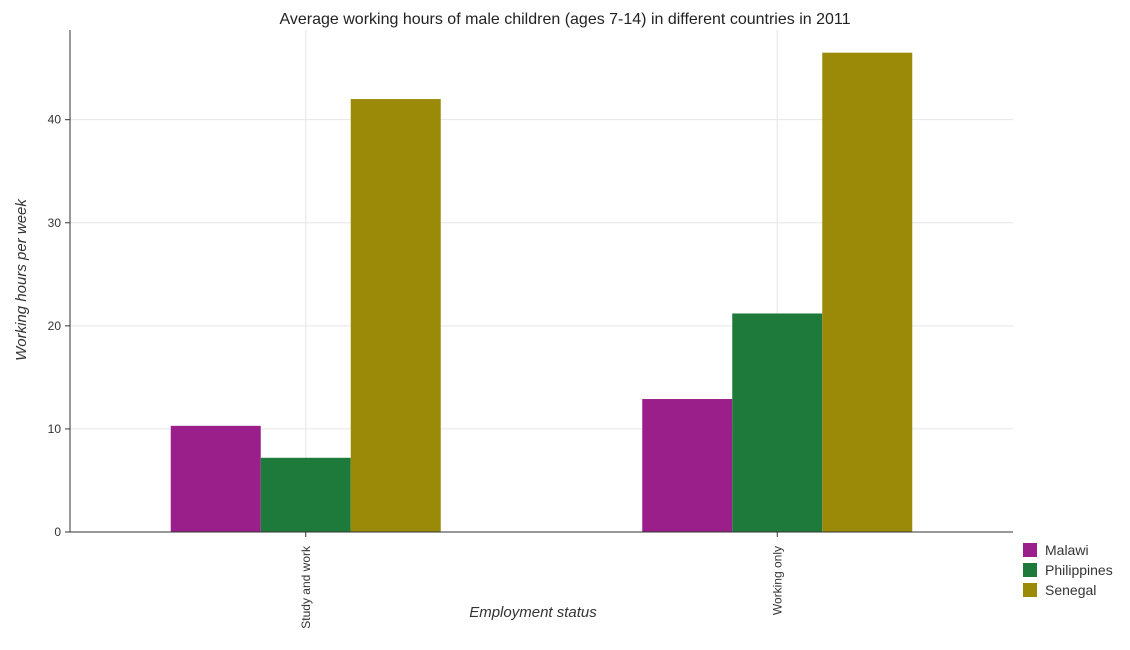 The image size is (1130, 650). I want to click on y-axis-label: Working hours per week, so click(21, 279).